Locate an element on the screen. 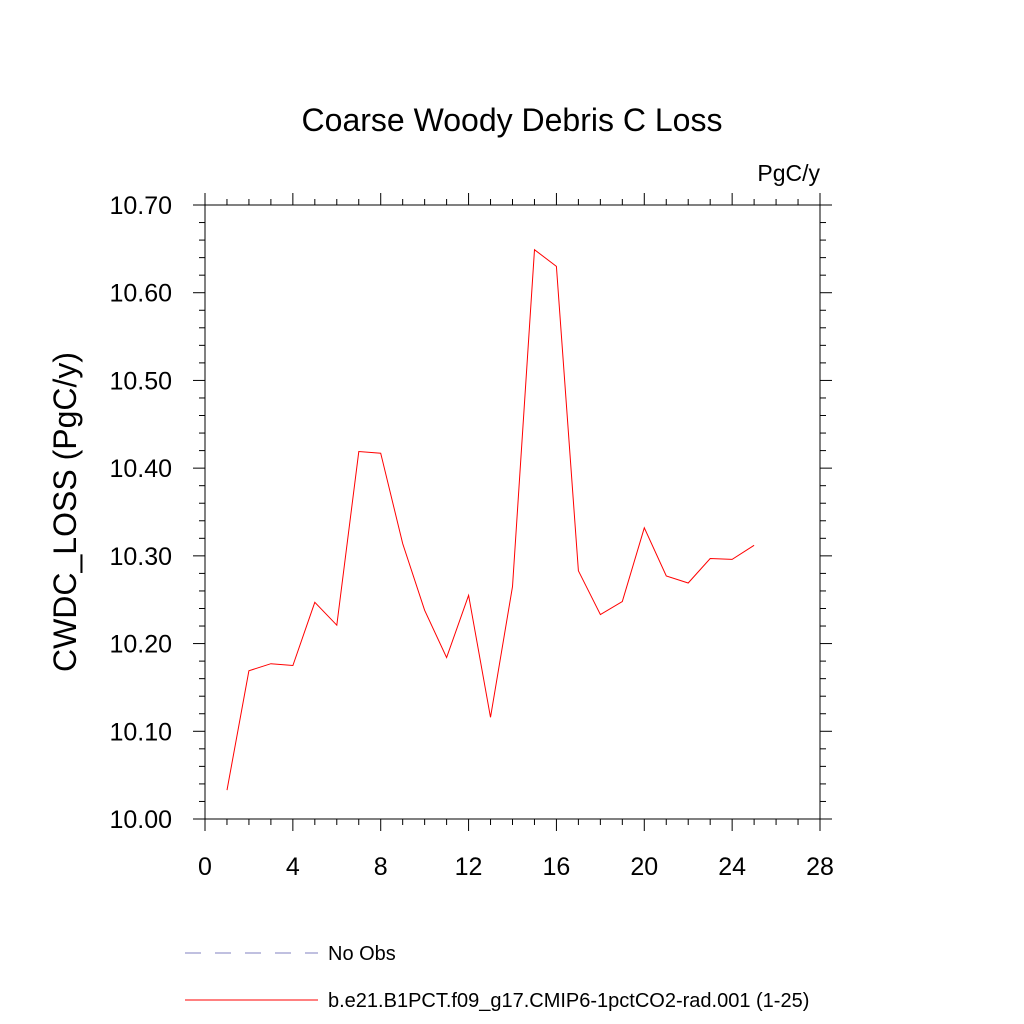 This screenshot has width=1024, height=1024. y-tick-label: 10.40 is located at coordinates (140, 469).